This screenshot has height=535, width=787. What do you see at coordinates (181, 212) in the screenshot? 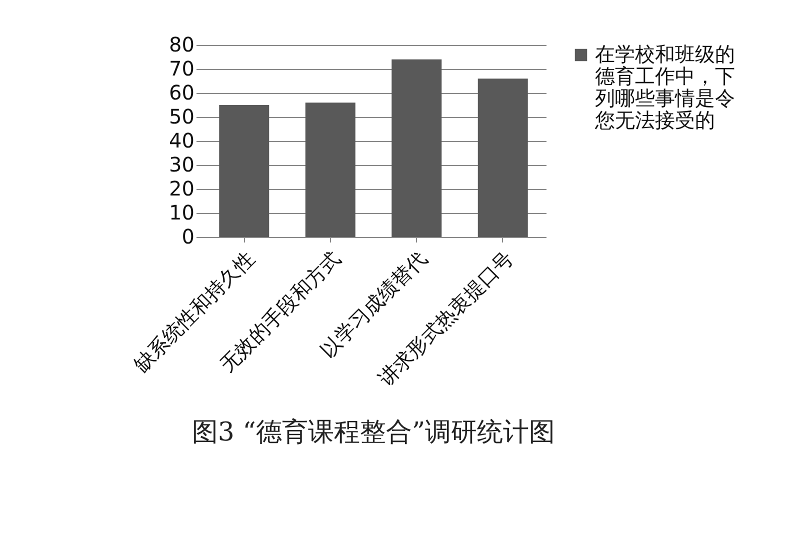
I see `y-tick-label: 10` at bounding box center [181, 212].